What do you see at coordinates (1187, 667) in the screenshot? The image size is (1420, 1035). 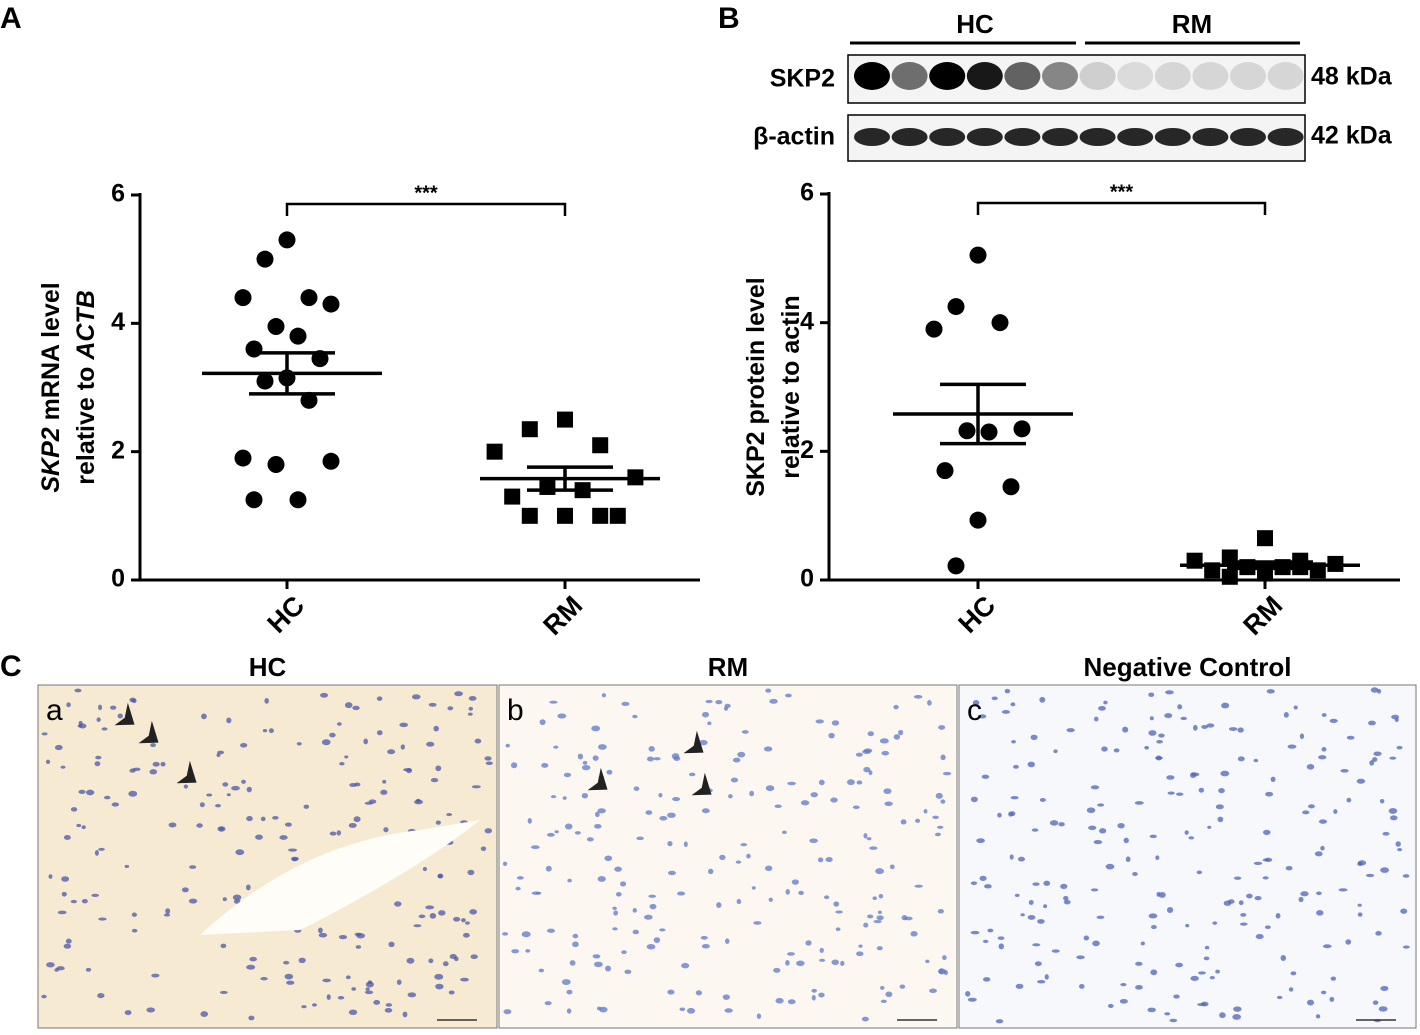 I see `micrograph-title: Negative Control` at bounding box center [1187, 667].